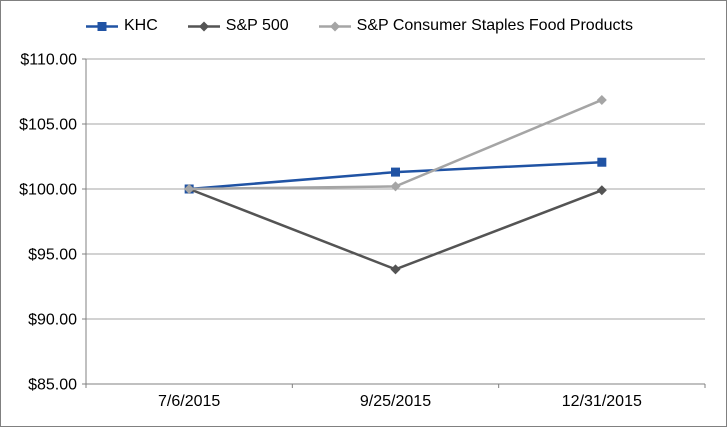 The height and width of the screenshot is (427, 727). Describe the element at coordinates (602, 401) in the screenshot. I see `x-axis-label: 12/31/2015` at that location.